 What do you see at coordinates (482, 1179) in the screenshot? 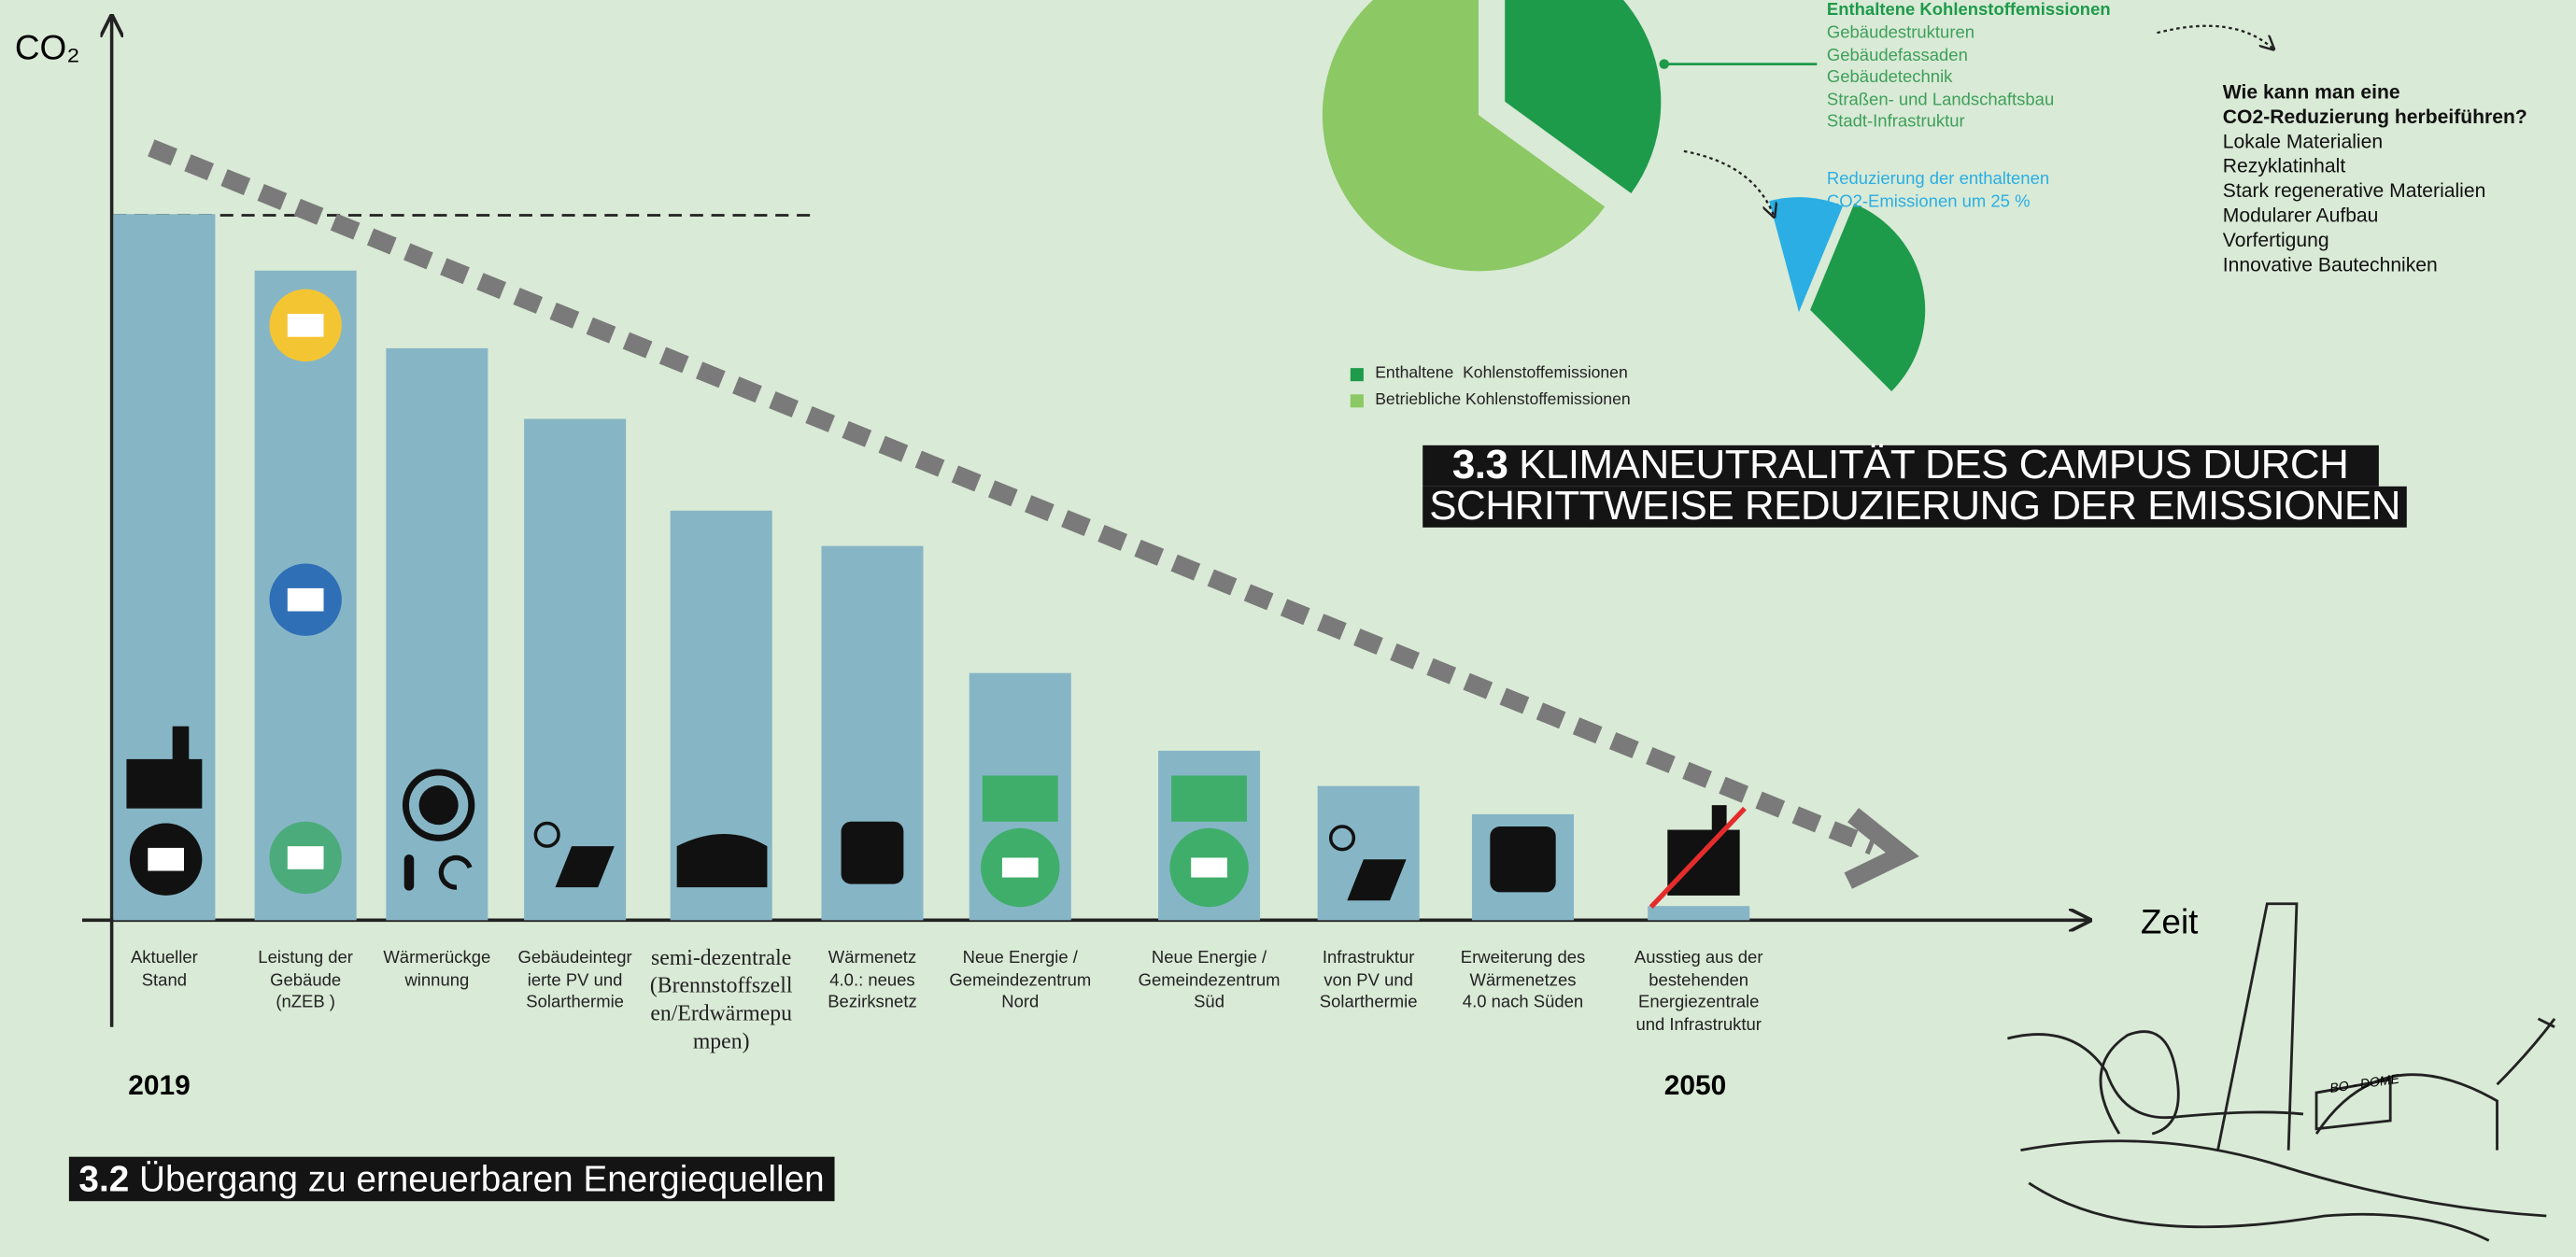
I see `section-title-text: Übergang zu erneuerbaren Energiequellen` at bounding box center [482, 1179].